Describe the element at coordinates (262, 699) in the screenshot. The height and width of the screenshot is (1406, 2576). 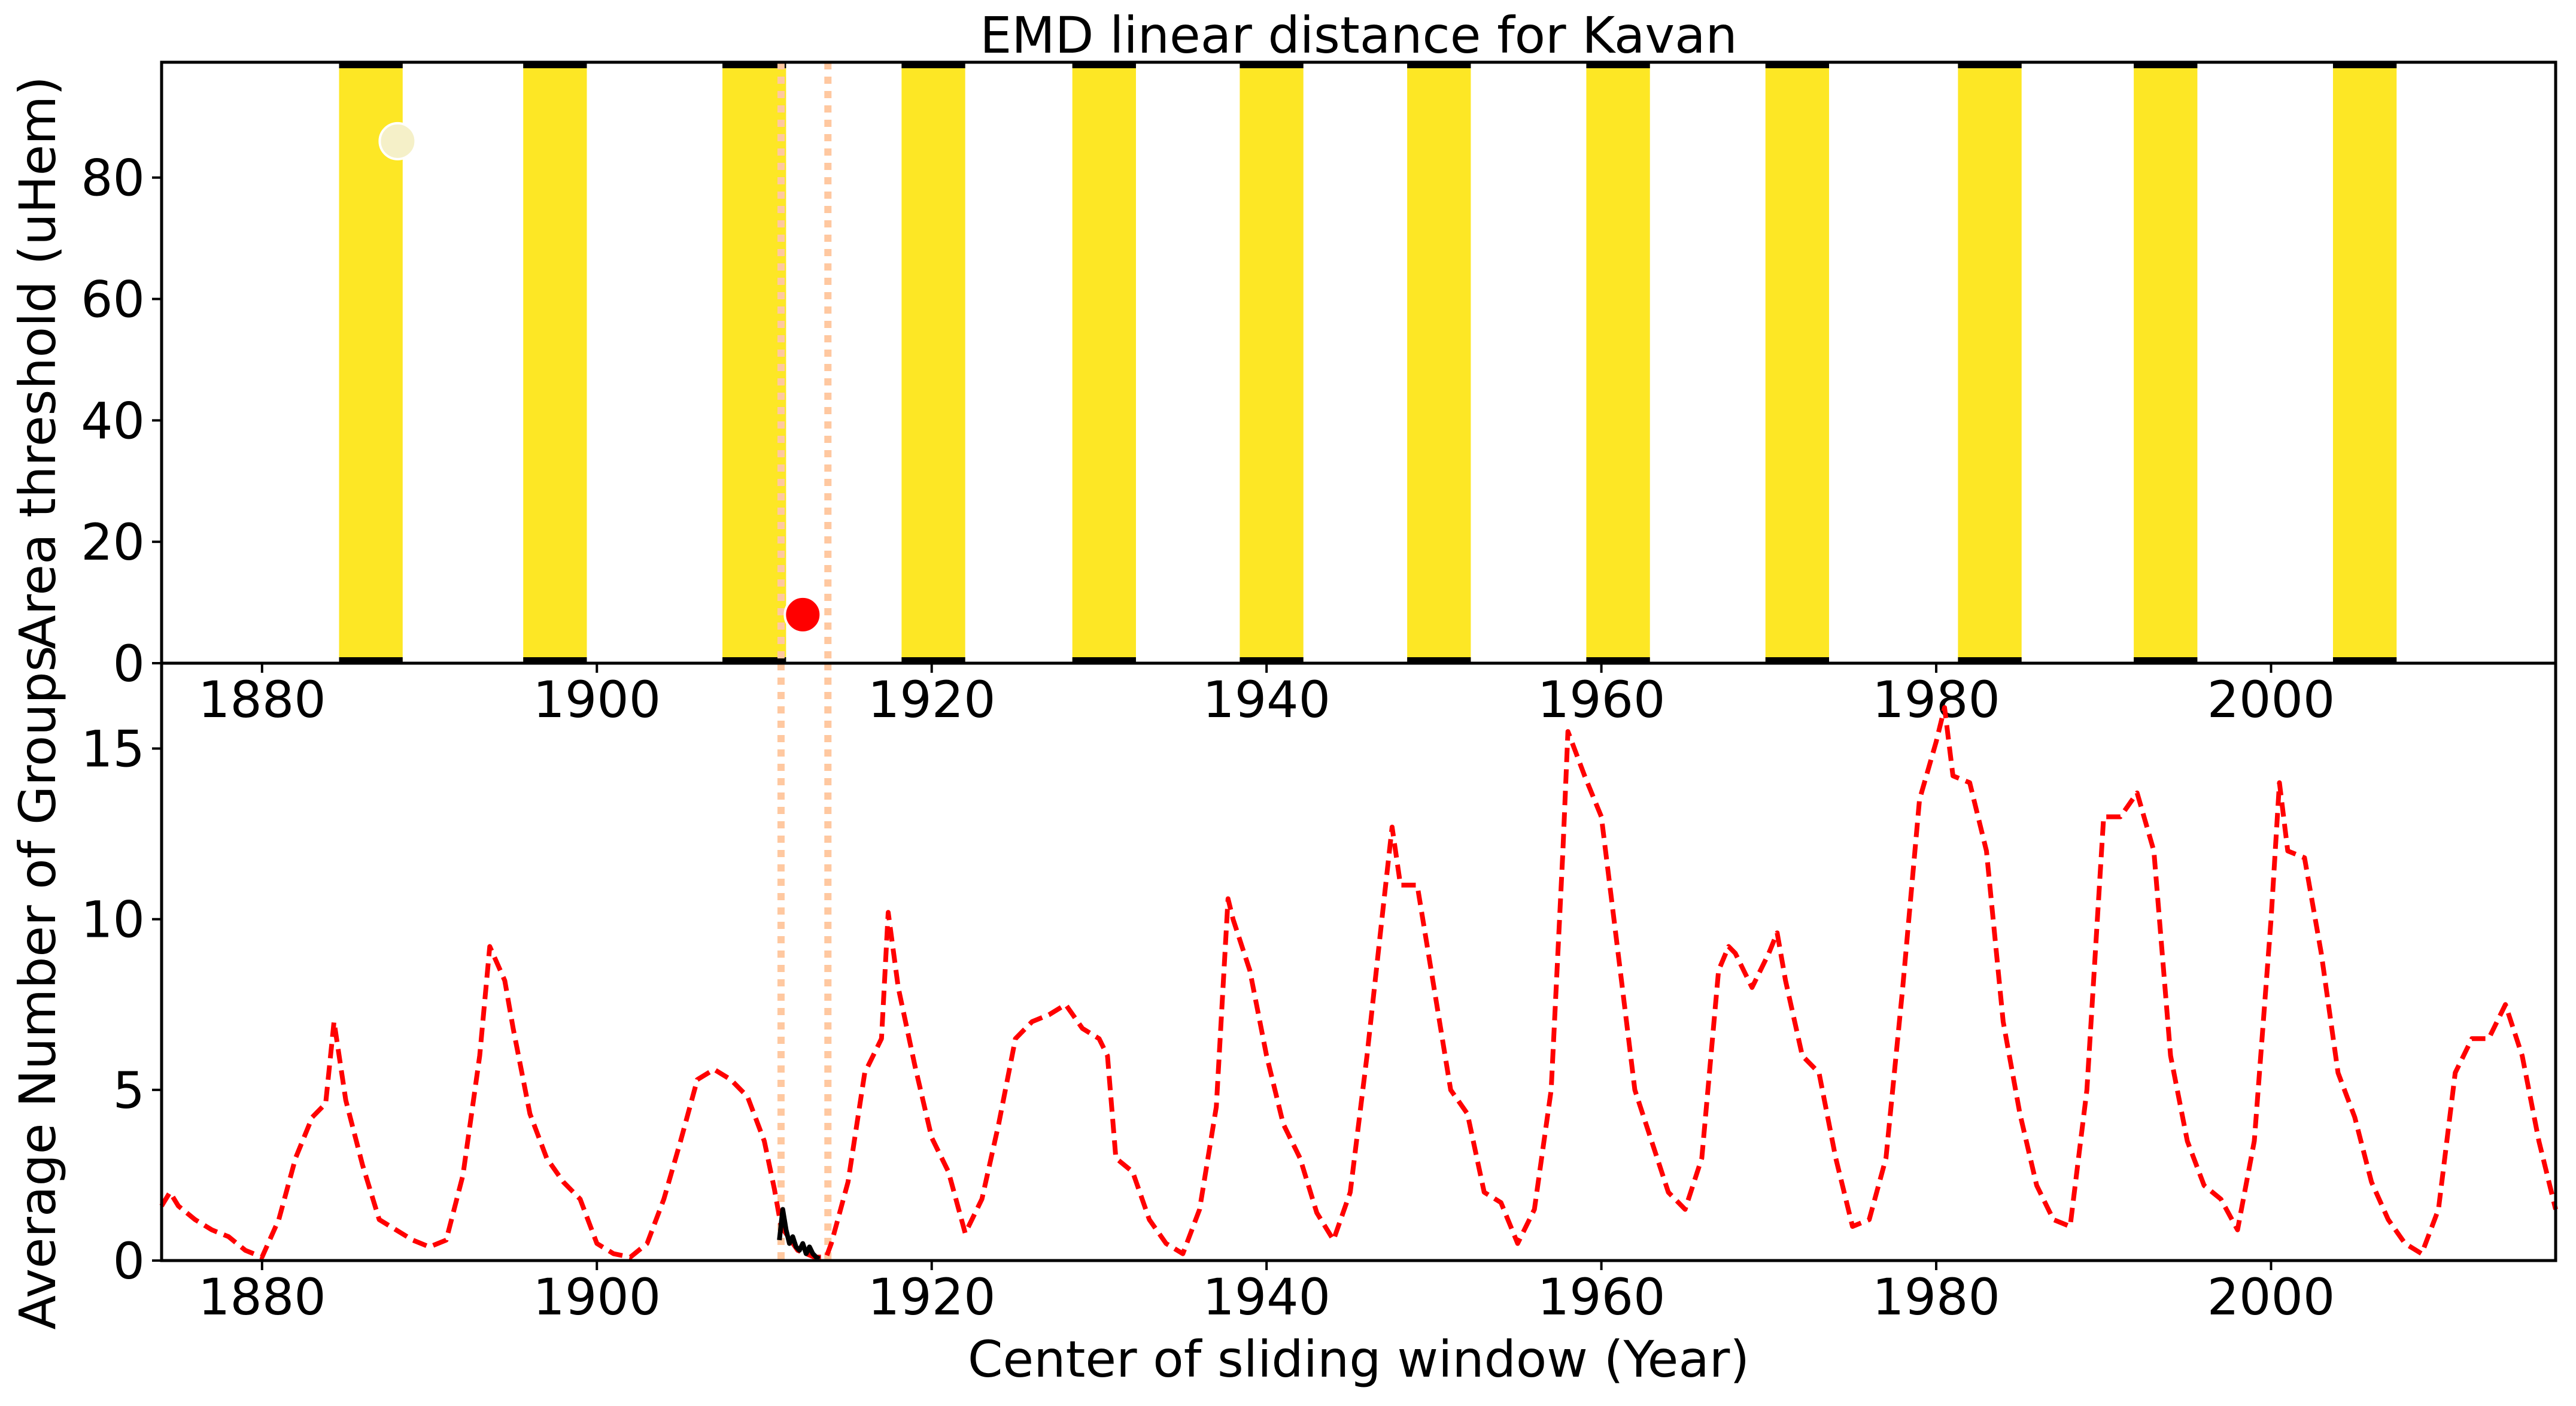
I see `top-x-tick-label-0: 1880` at that location.